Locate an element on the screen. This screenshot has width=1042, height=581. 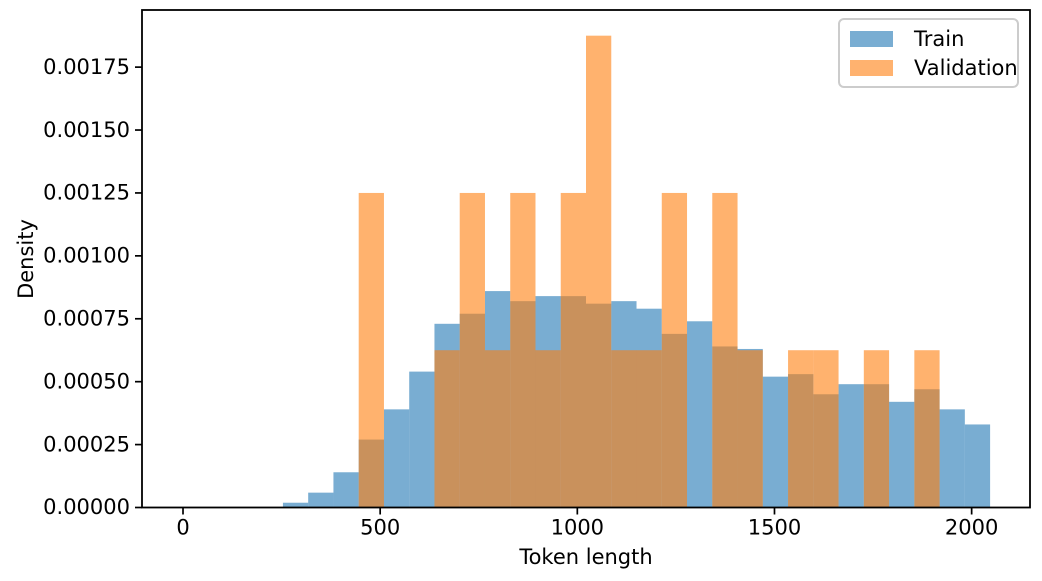
legend-entry-validation: Validation is located at coordinates (934, 67).